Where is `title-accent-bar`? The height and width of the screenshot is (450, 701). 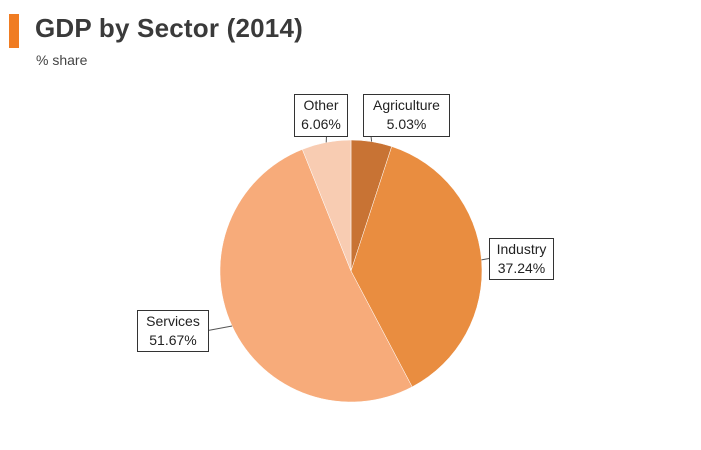
title-accent-bar is located at coordinates (14, 31).